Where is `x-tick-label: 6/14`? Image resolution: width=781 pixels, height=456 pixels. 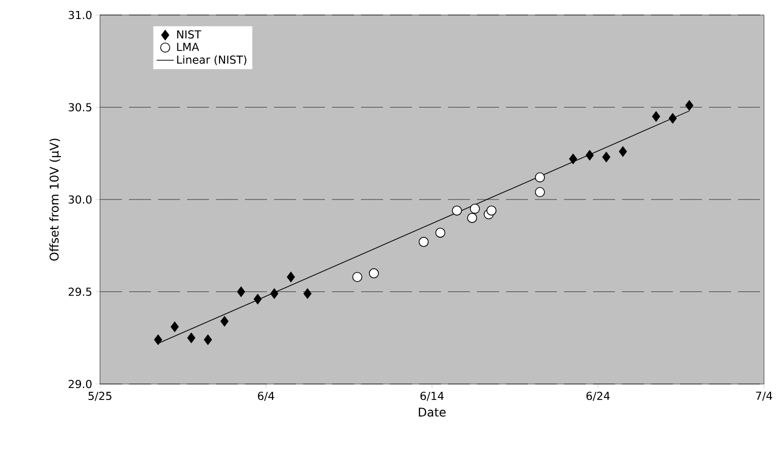 x-tick-label: 6/14 is located at coordinates (432, 396).